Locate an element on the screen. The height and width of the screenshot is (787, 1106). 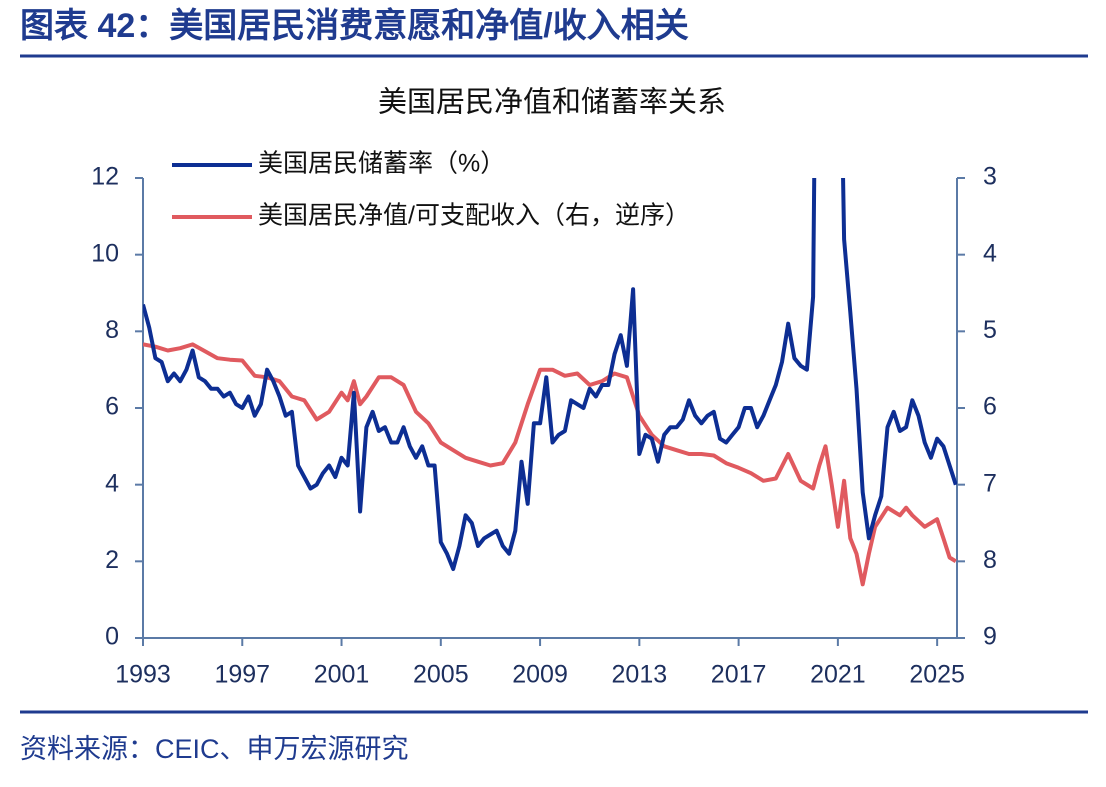
y2-tick-label: 5 is located at coordinates (990, 330).